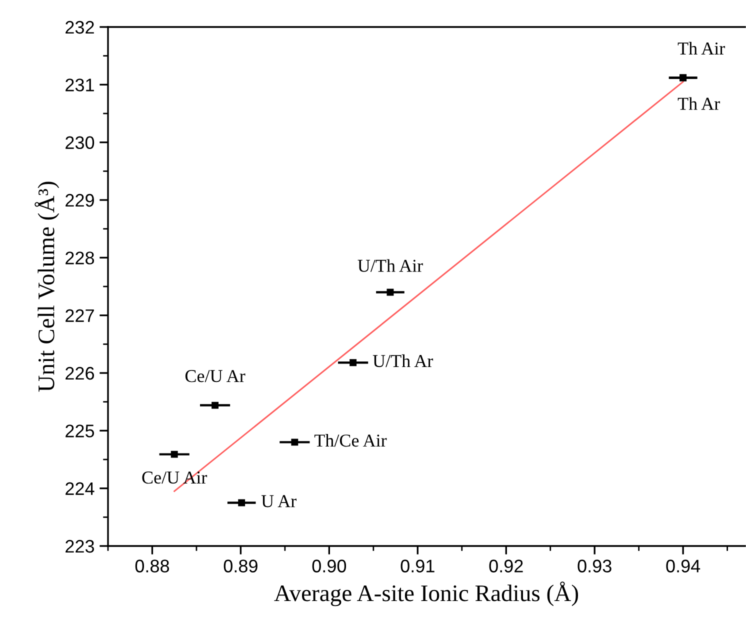 This screenshot has width=746, height=625. I want to click on annotation: Th/Ce Air, so click(350, 440).